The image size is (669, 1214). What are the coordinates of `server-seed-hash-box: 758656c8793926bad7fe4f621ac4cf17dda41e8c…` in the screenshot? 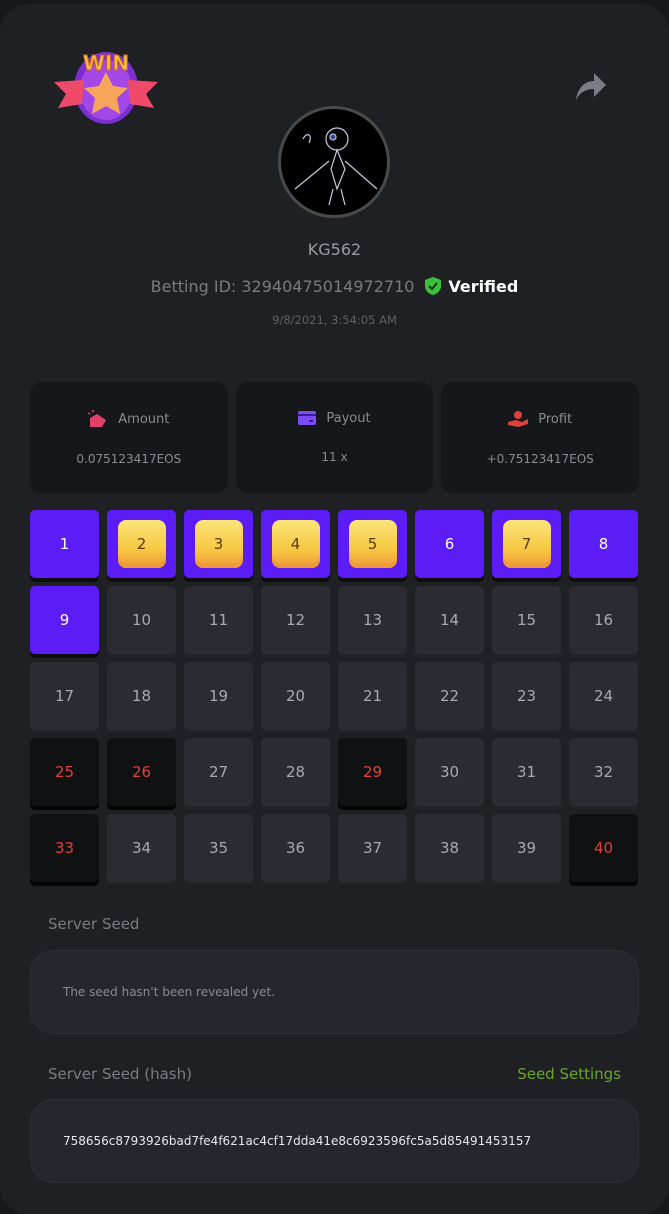 It's located at (334, 1141).